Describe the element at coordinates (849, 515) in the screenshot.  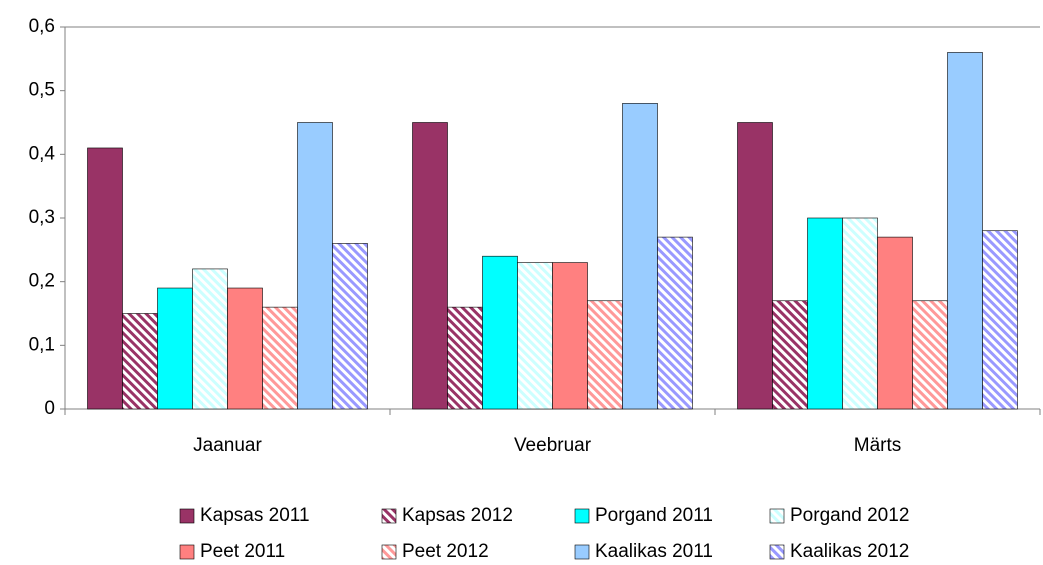
I see `legend-label: Porgand 2012` at that location.